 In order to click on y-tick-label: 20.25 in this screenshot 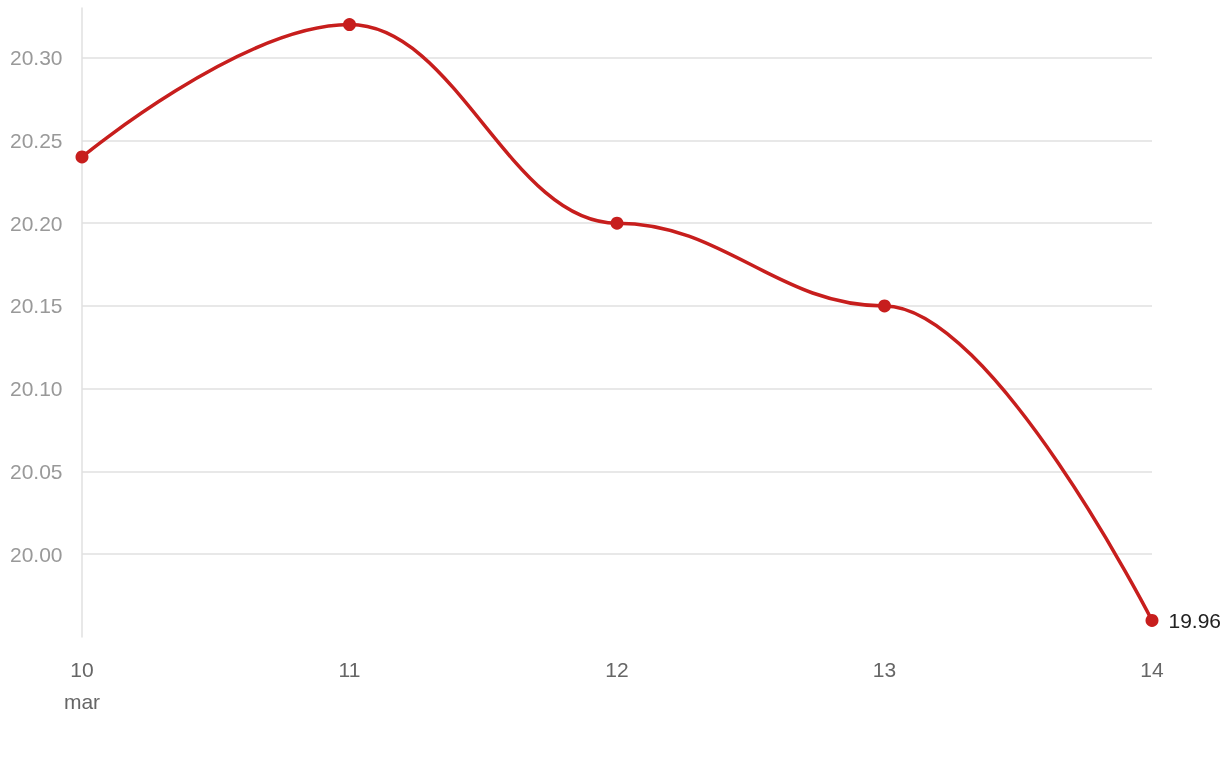, I will do `click(36, 140)`.